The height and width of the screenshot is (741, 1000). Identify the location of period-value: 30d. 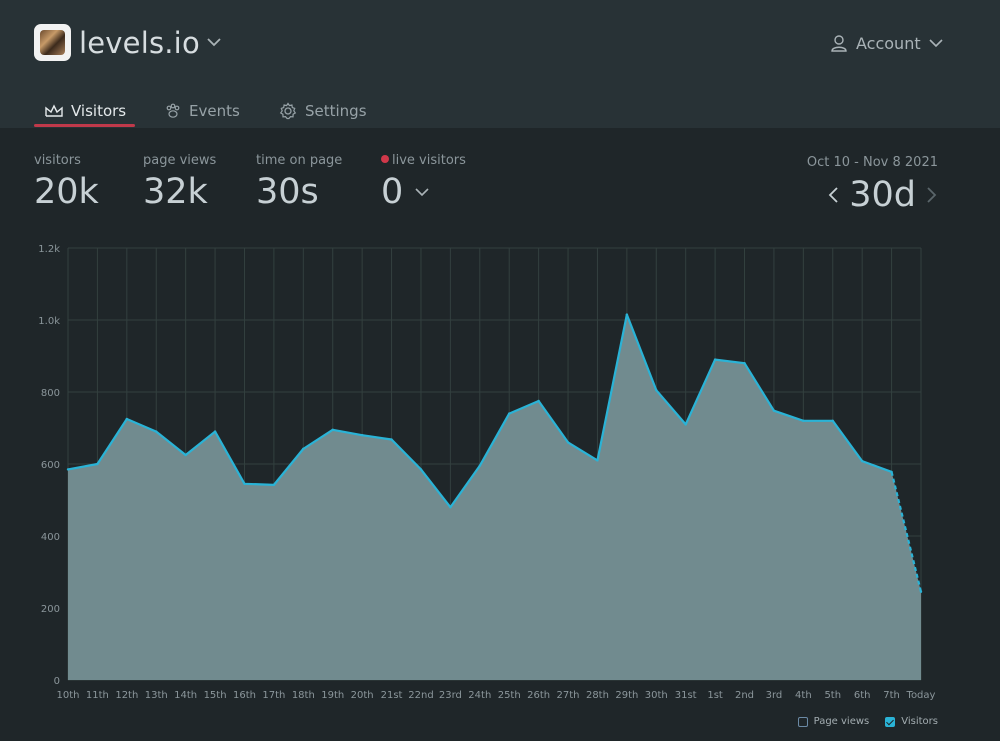
(882, 195).